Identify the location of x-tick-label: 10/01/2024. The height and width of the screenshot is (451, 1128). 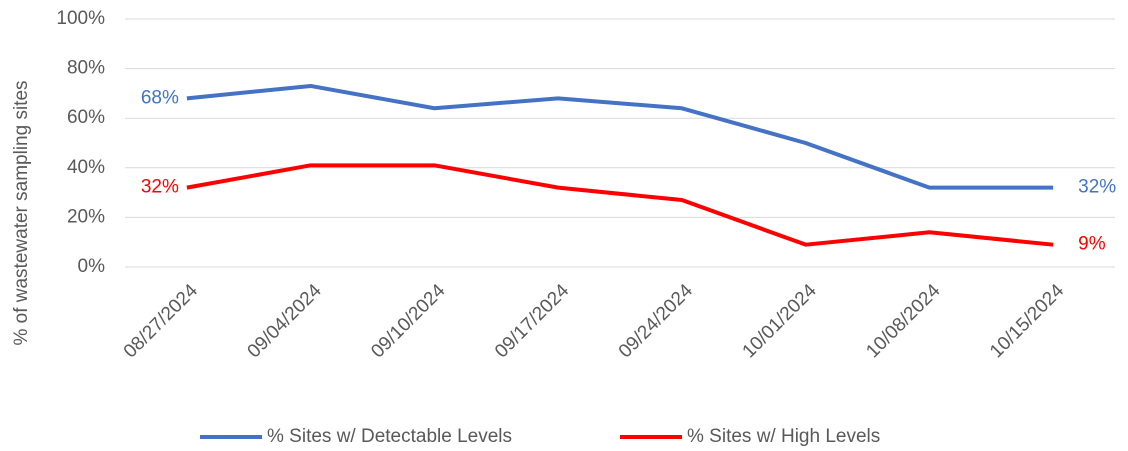
(780, 321).